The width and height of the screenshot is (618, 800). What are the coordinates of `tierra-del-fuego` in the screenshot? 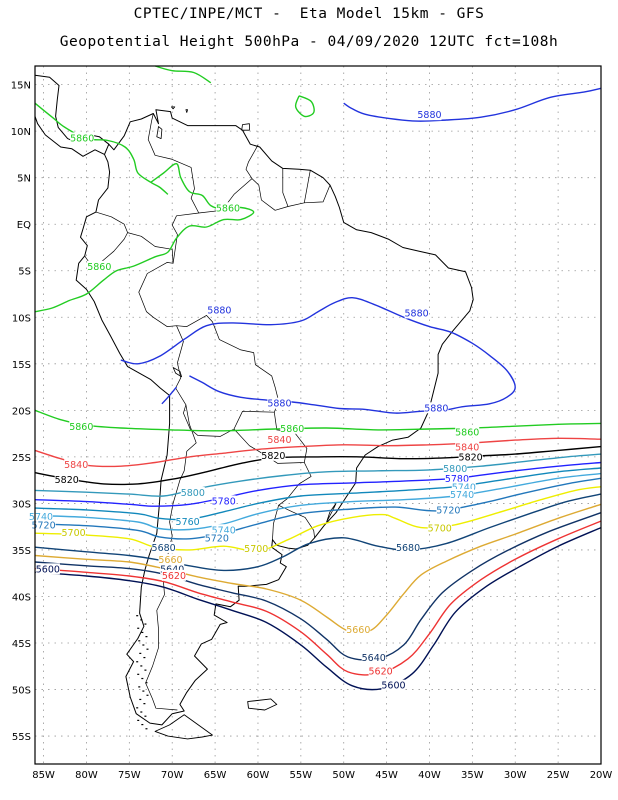 It's located at (183, 727).